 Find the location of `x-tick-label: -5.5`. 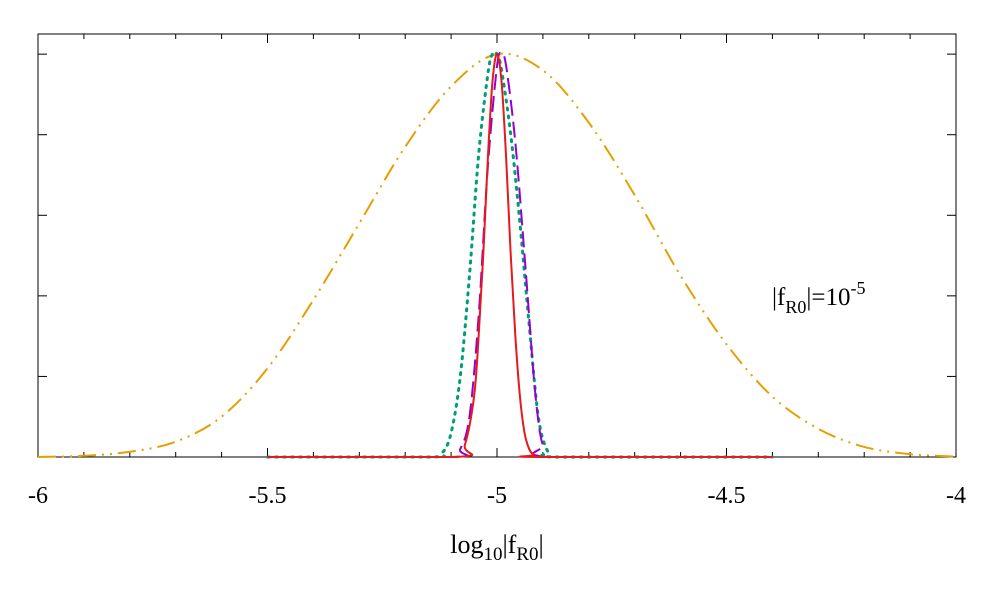

x-tick-label: -5.5 is located at coordinates (268, 496).